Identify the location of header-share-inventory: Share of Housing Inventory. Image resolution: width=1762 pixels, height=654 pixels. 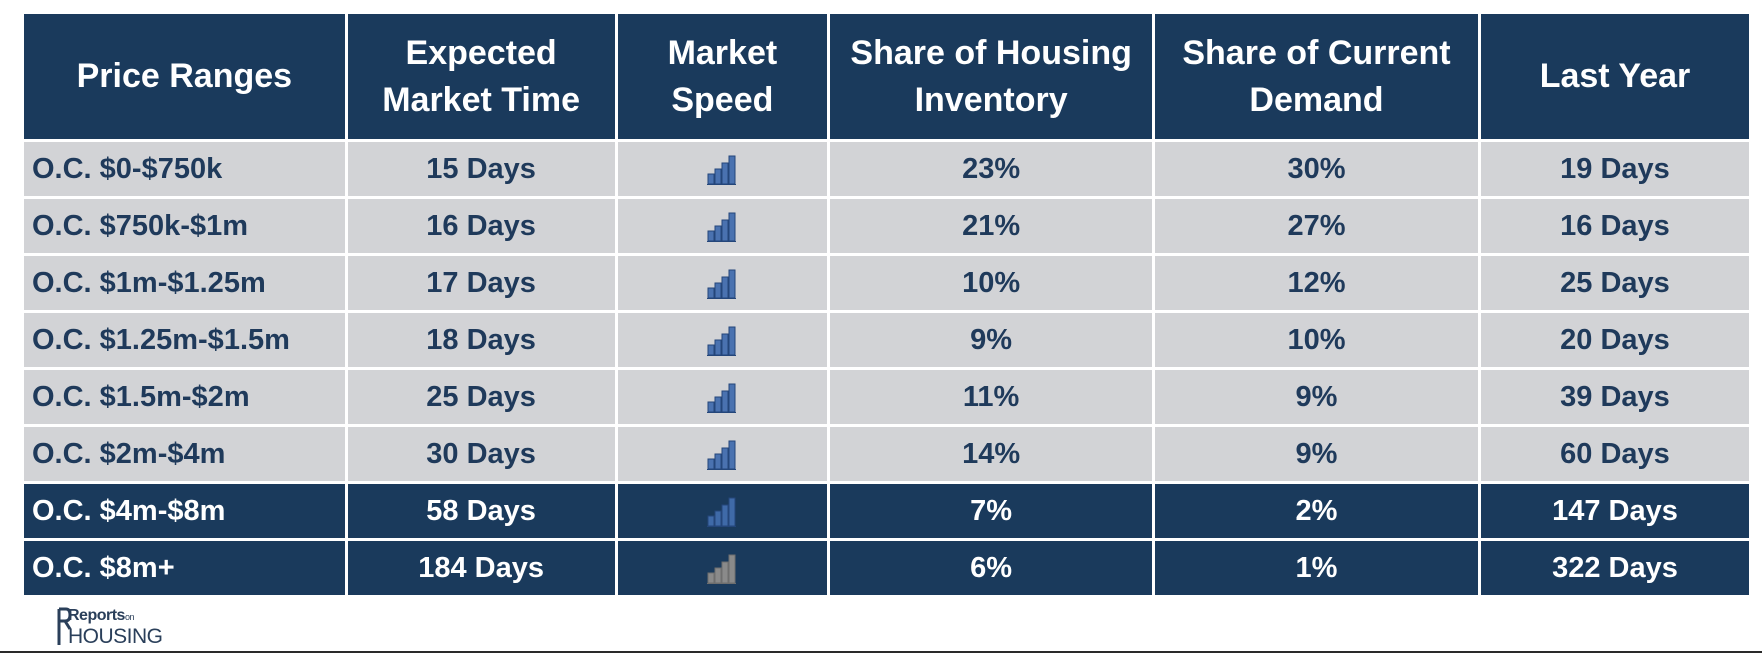
(991, 76).